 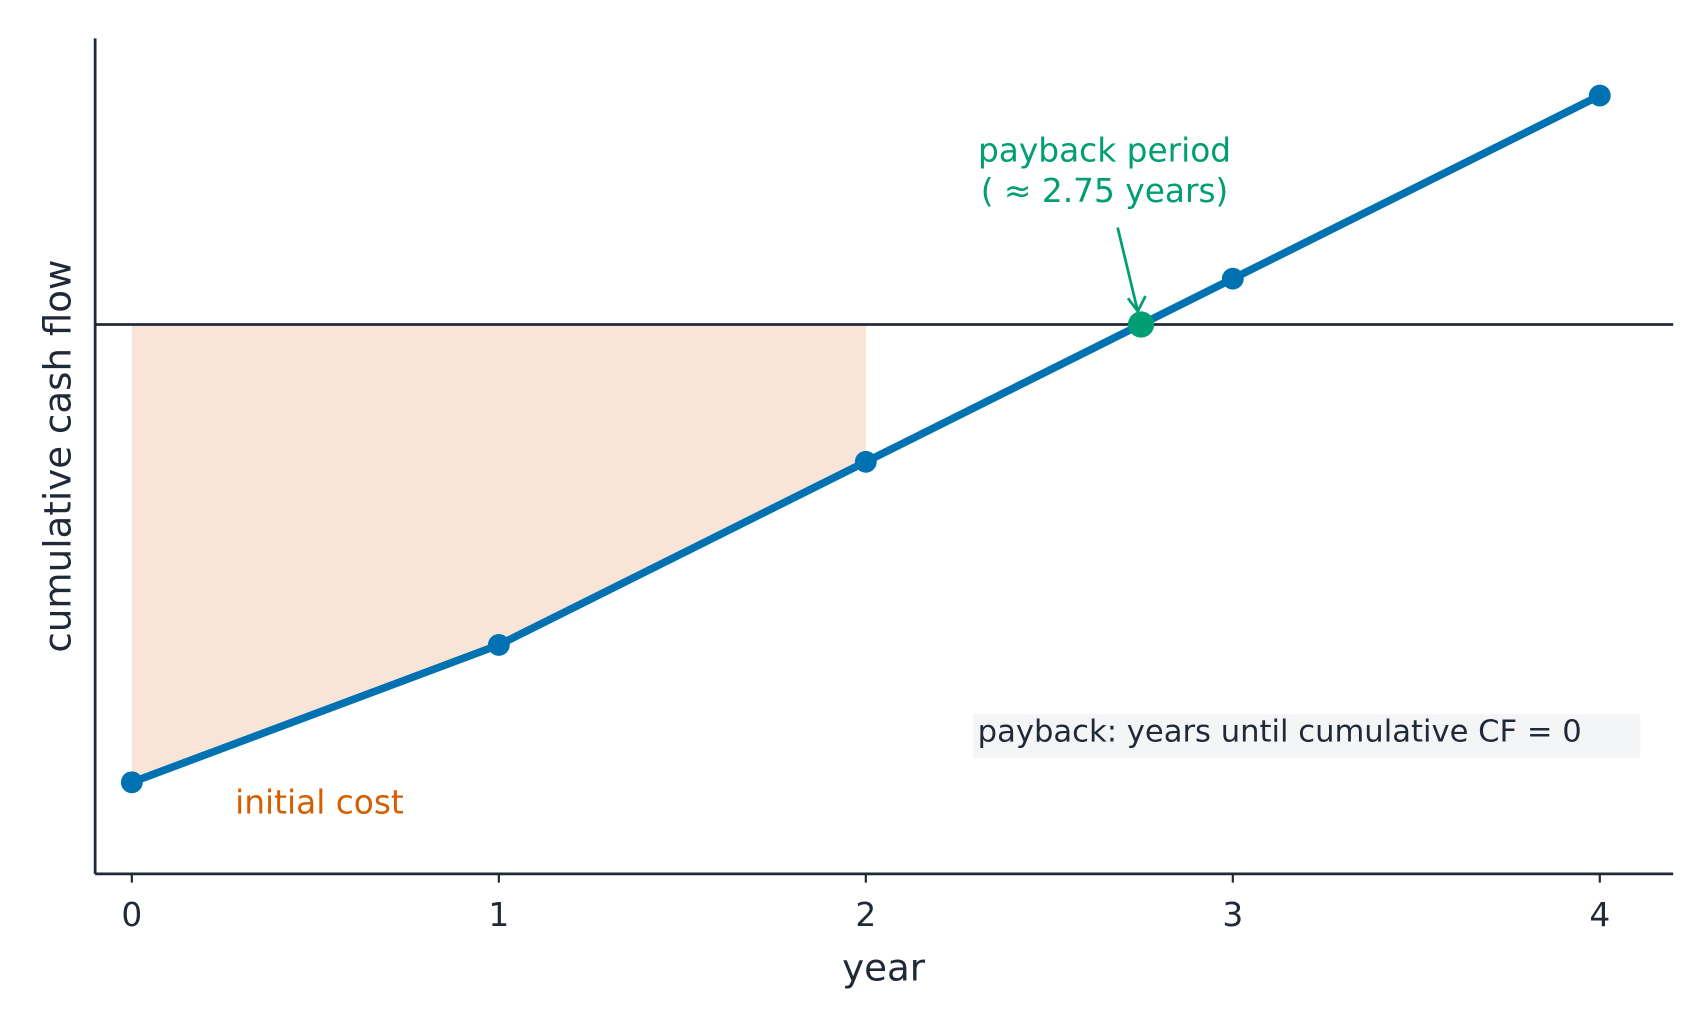 What do you see at coordinates (58, 456) in the screenshot?
I see `y-axis-label: cumulative cash flow` at bounding box center [58, 456].